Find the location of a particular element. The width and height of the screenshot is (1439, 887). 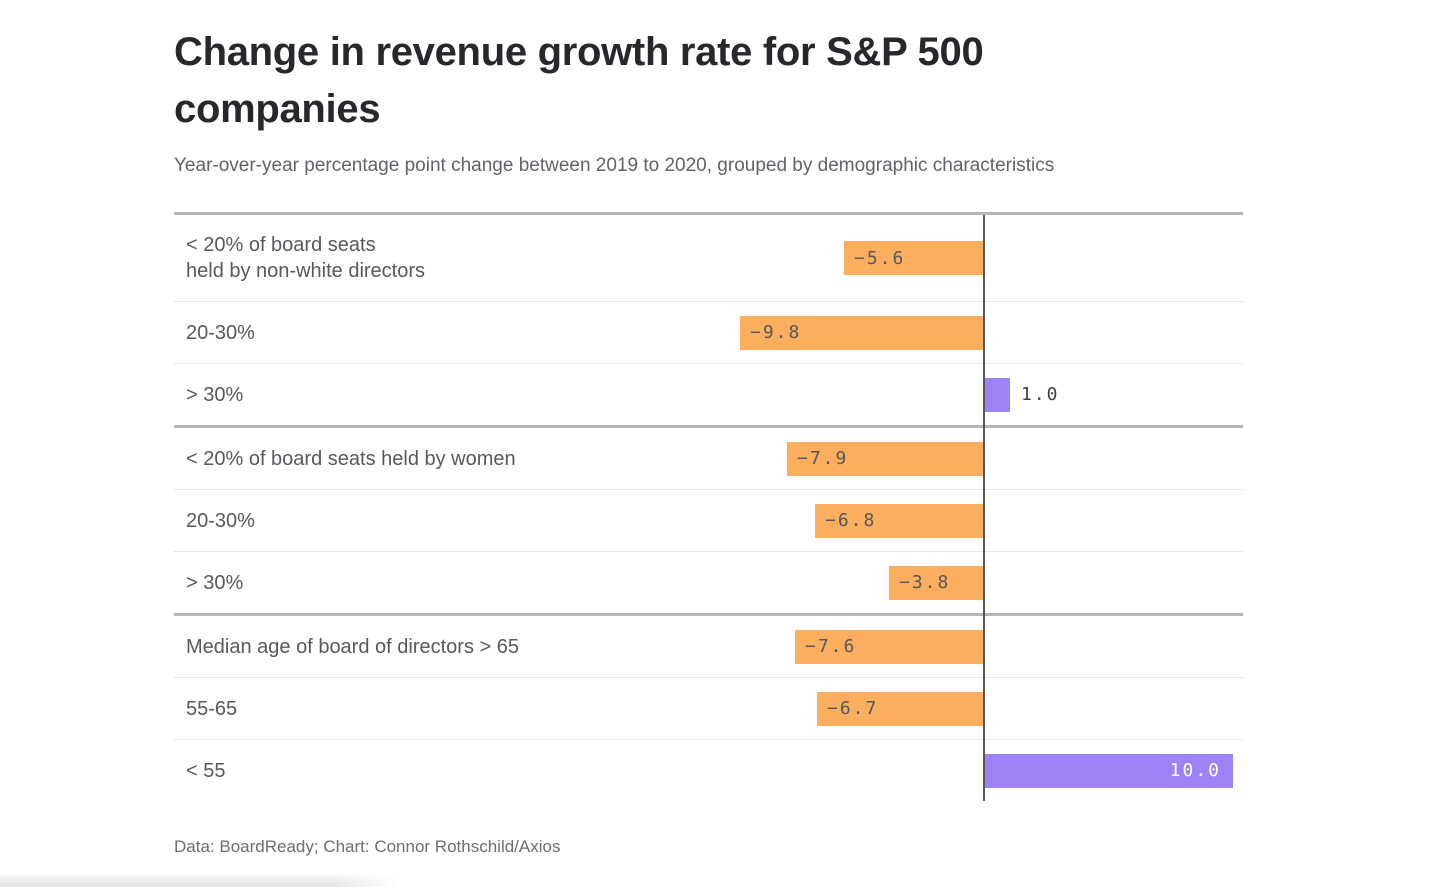

row-label: < 55 is located at coordinates (206, 770).